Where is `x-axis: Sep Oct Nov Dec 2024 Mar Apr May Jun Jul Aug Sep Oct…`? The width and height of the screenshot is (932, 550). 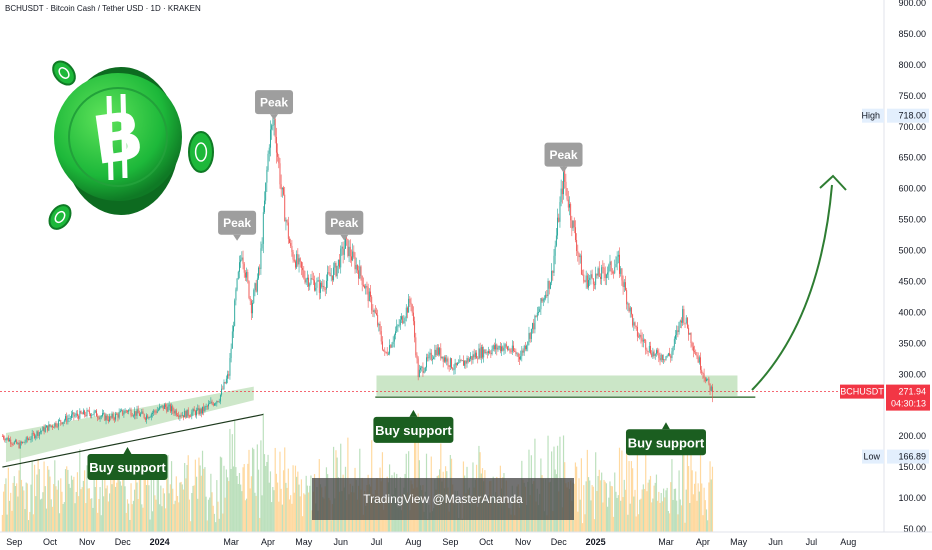
x-axis: Sep Oct Nov Dec 2024 Mar Apr May Jun Jul Aug Sep Oct… is located at coordinates (466, 540).